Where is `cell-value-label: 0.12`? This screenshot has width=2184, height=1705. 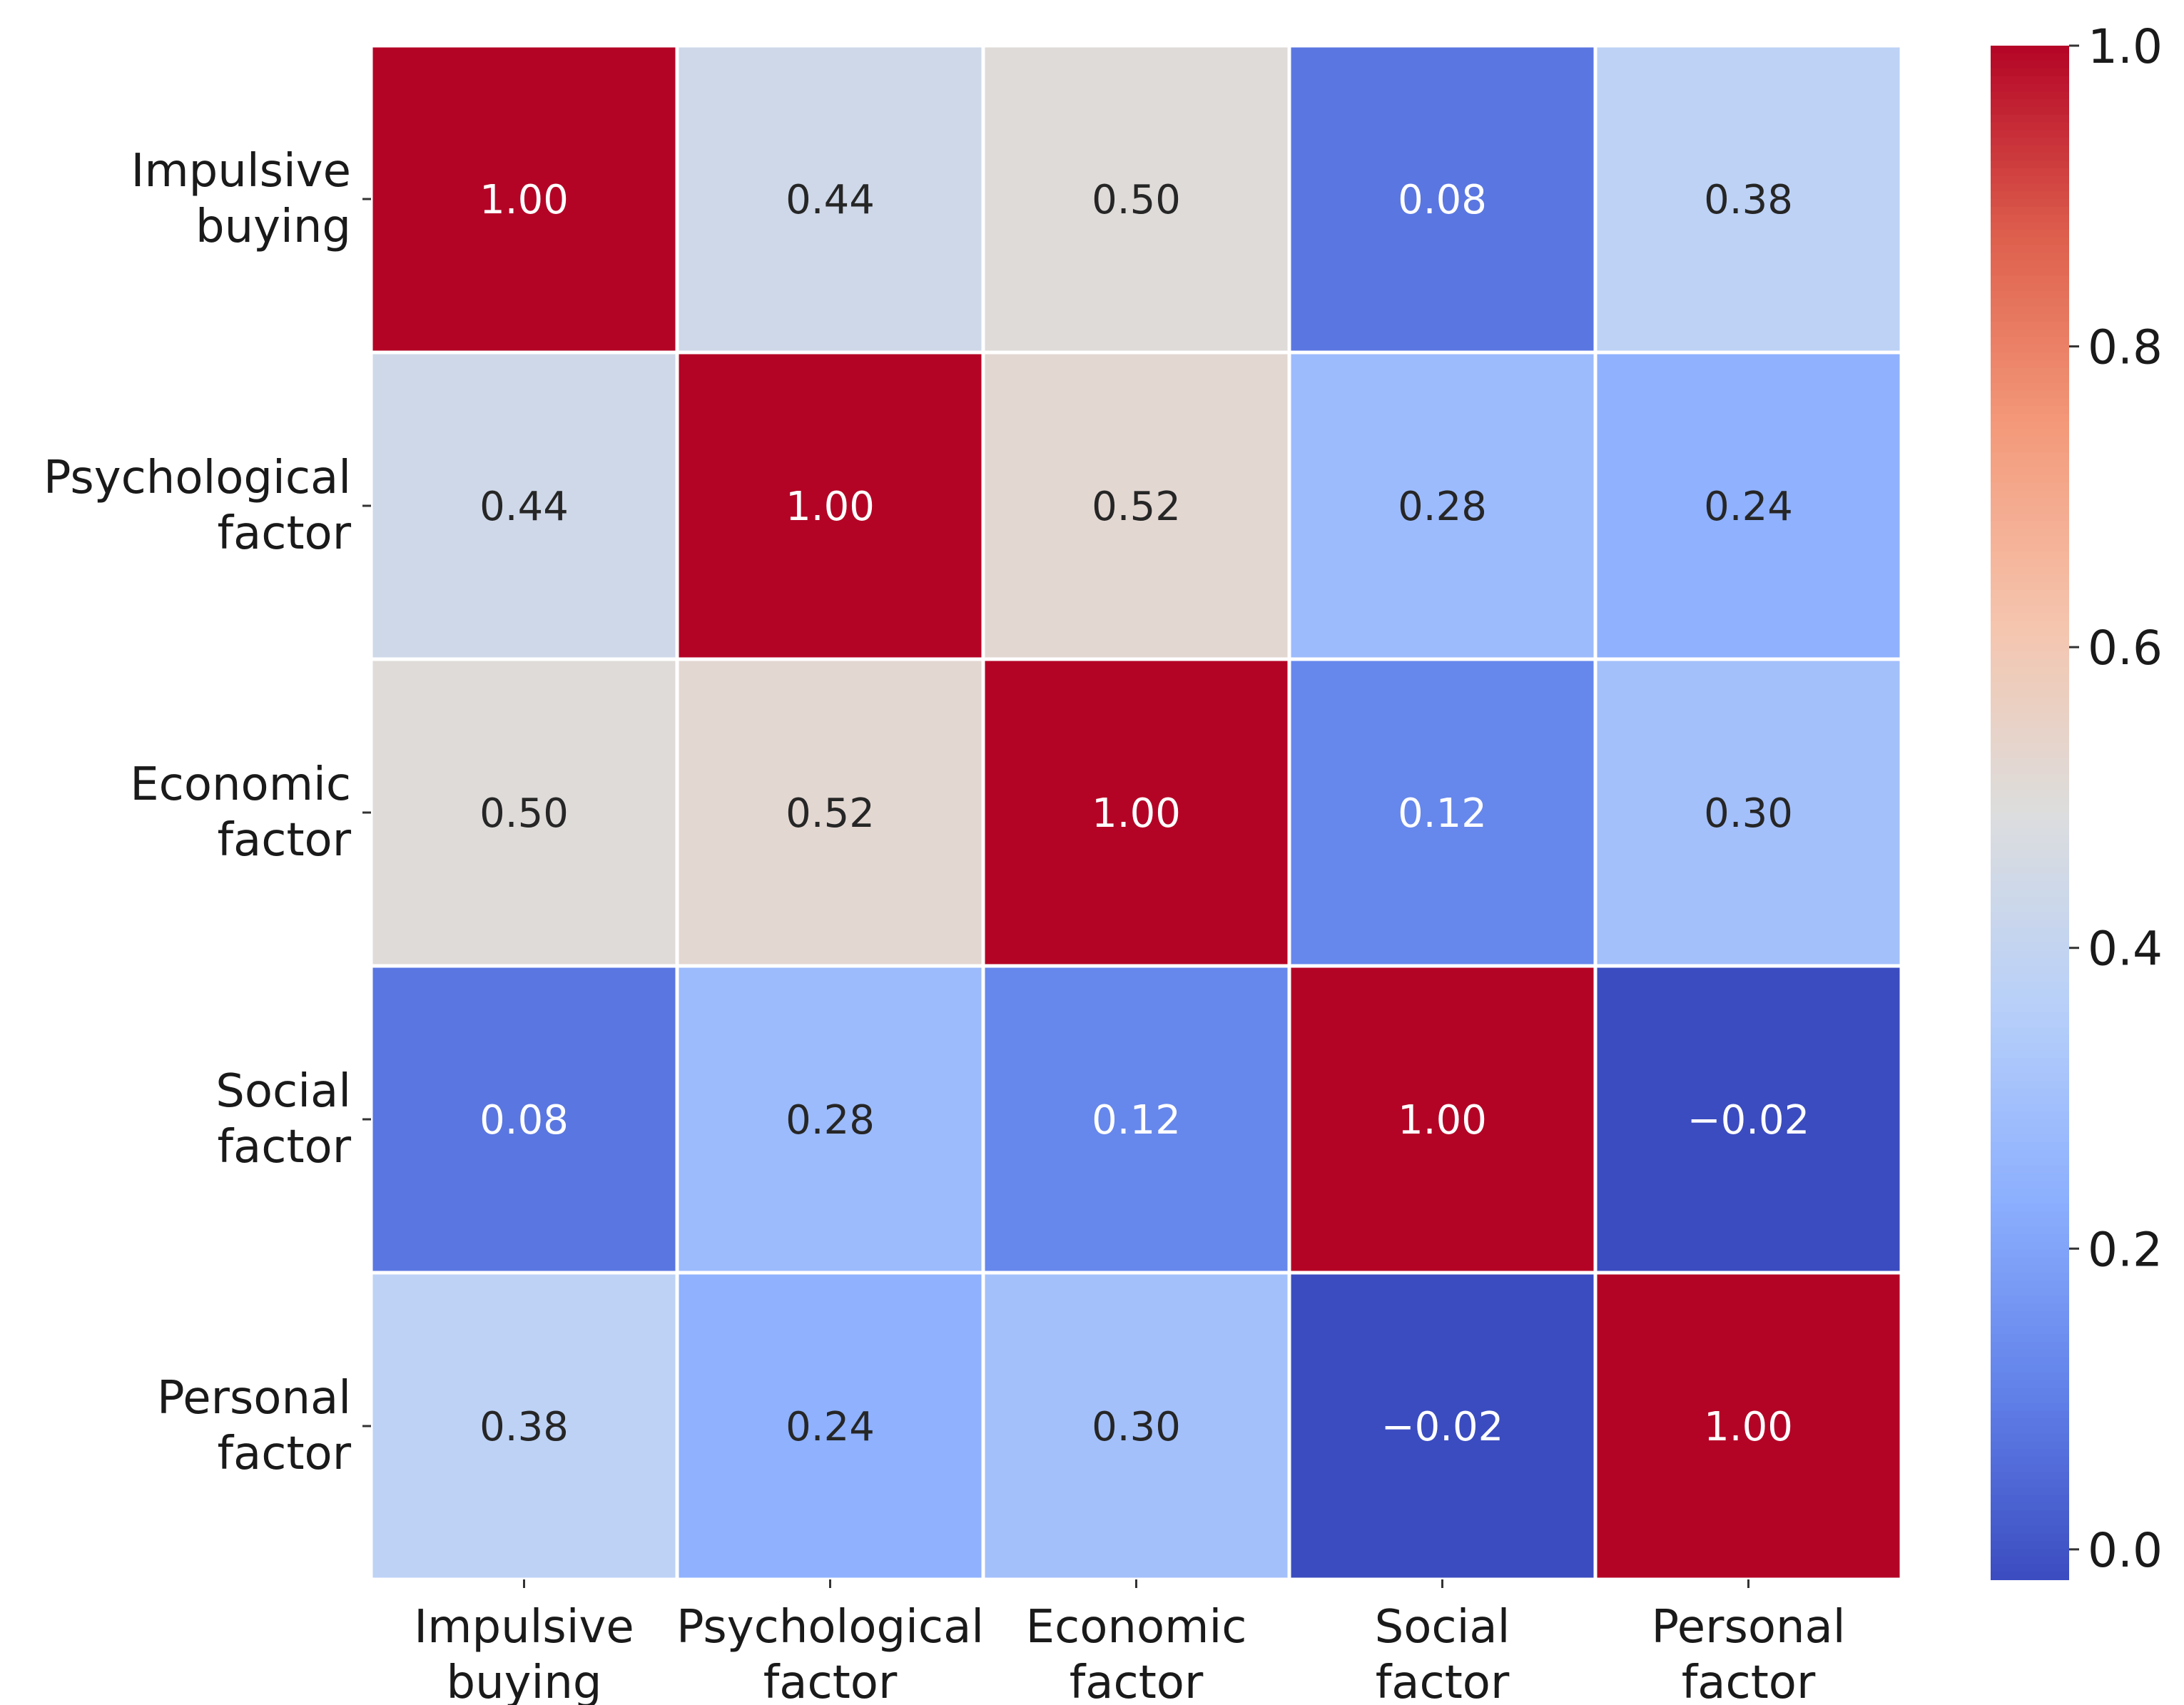
cell-value-label: 0.12 is located at coordinates (1136, 1120).